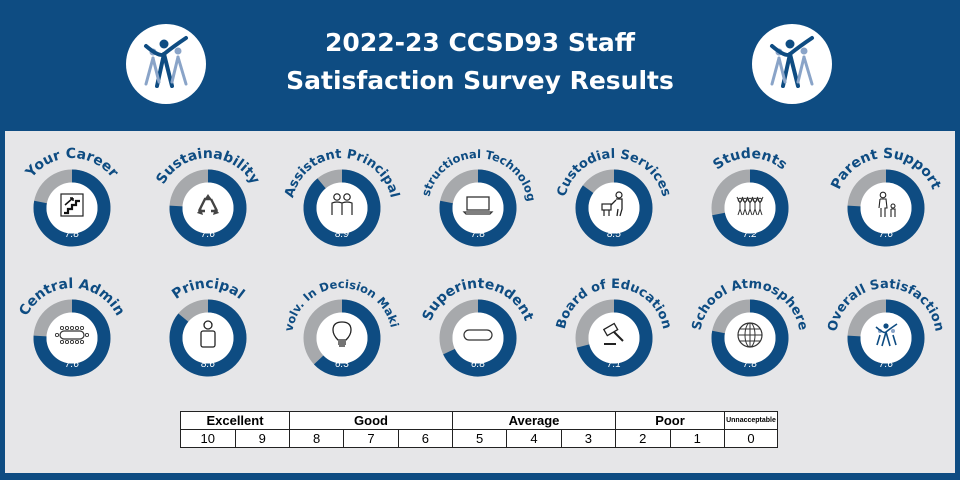 The image size is (960, 480). Describe the element at coordinates (614, 234) in the screenshot. I see `gauge-value-label: 8.5` at that location.